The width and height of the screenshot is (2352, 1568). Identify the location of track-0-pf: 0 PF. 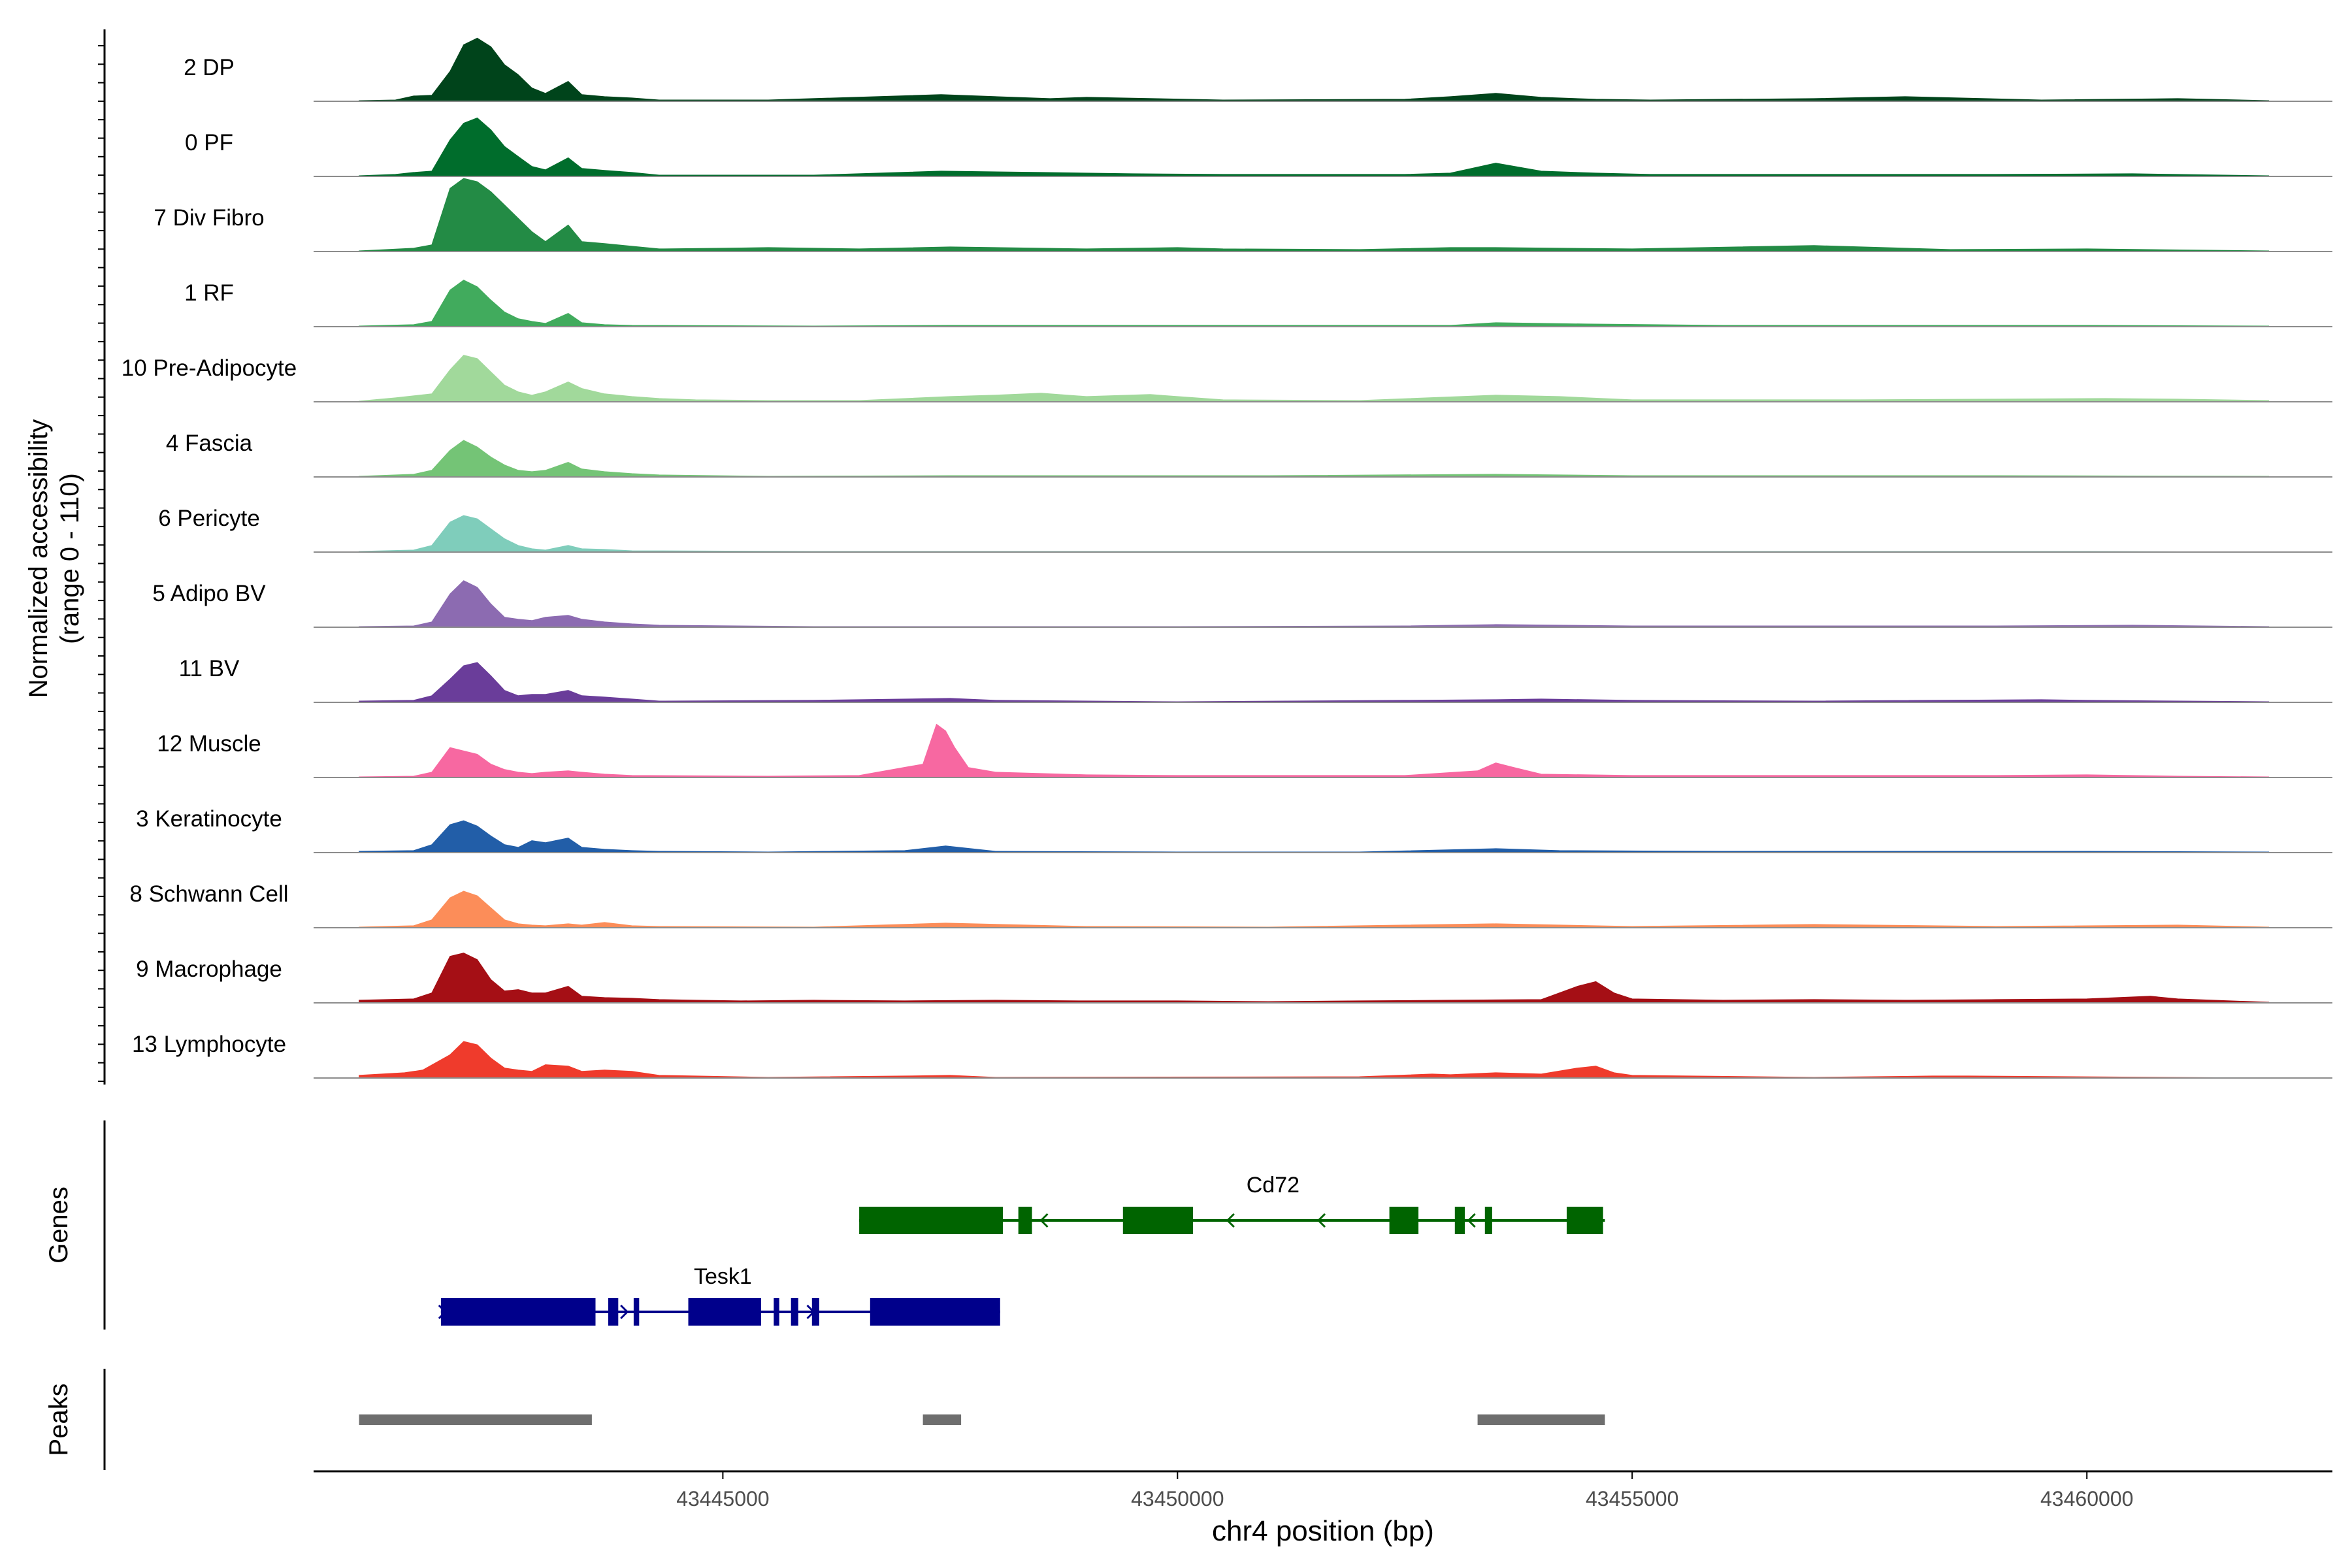
(1258, 147).